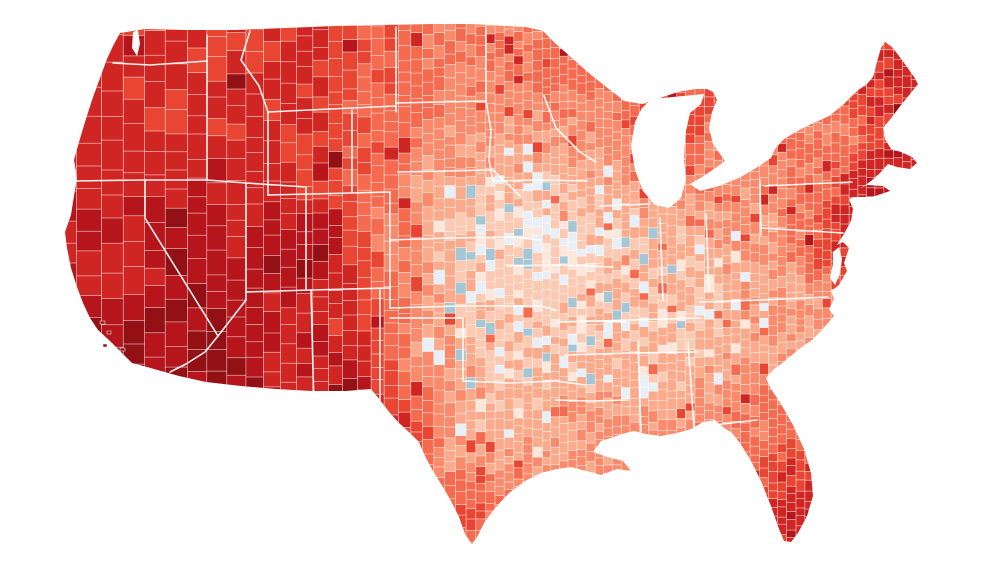  Describe the element at coordinates (836, 266) in the screenshot. I see `chesapeake-bay` at that location.